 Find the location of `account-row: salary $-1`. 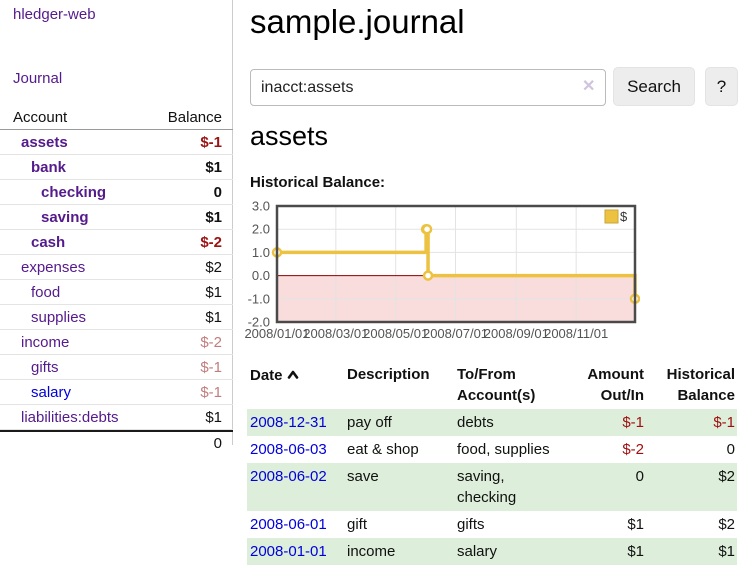

account-row: salary $-1 is located at coordinates (116, 392).